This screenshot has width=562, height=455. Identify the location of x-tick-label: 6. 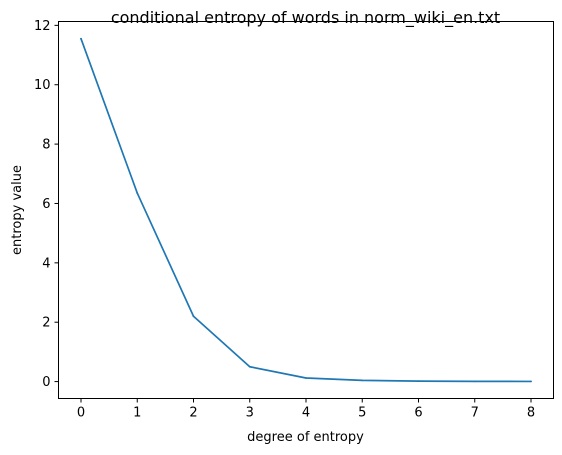
(418, 413).